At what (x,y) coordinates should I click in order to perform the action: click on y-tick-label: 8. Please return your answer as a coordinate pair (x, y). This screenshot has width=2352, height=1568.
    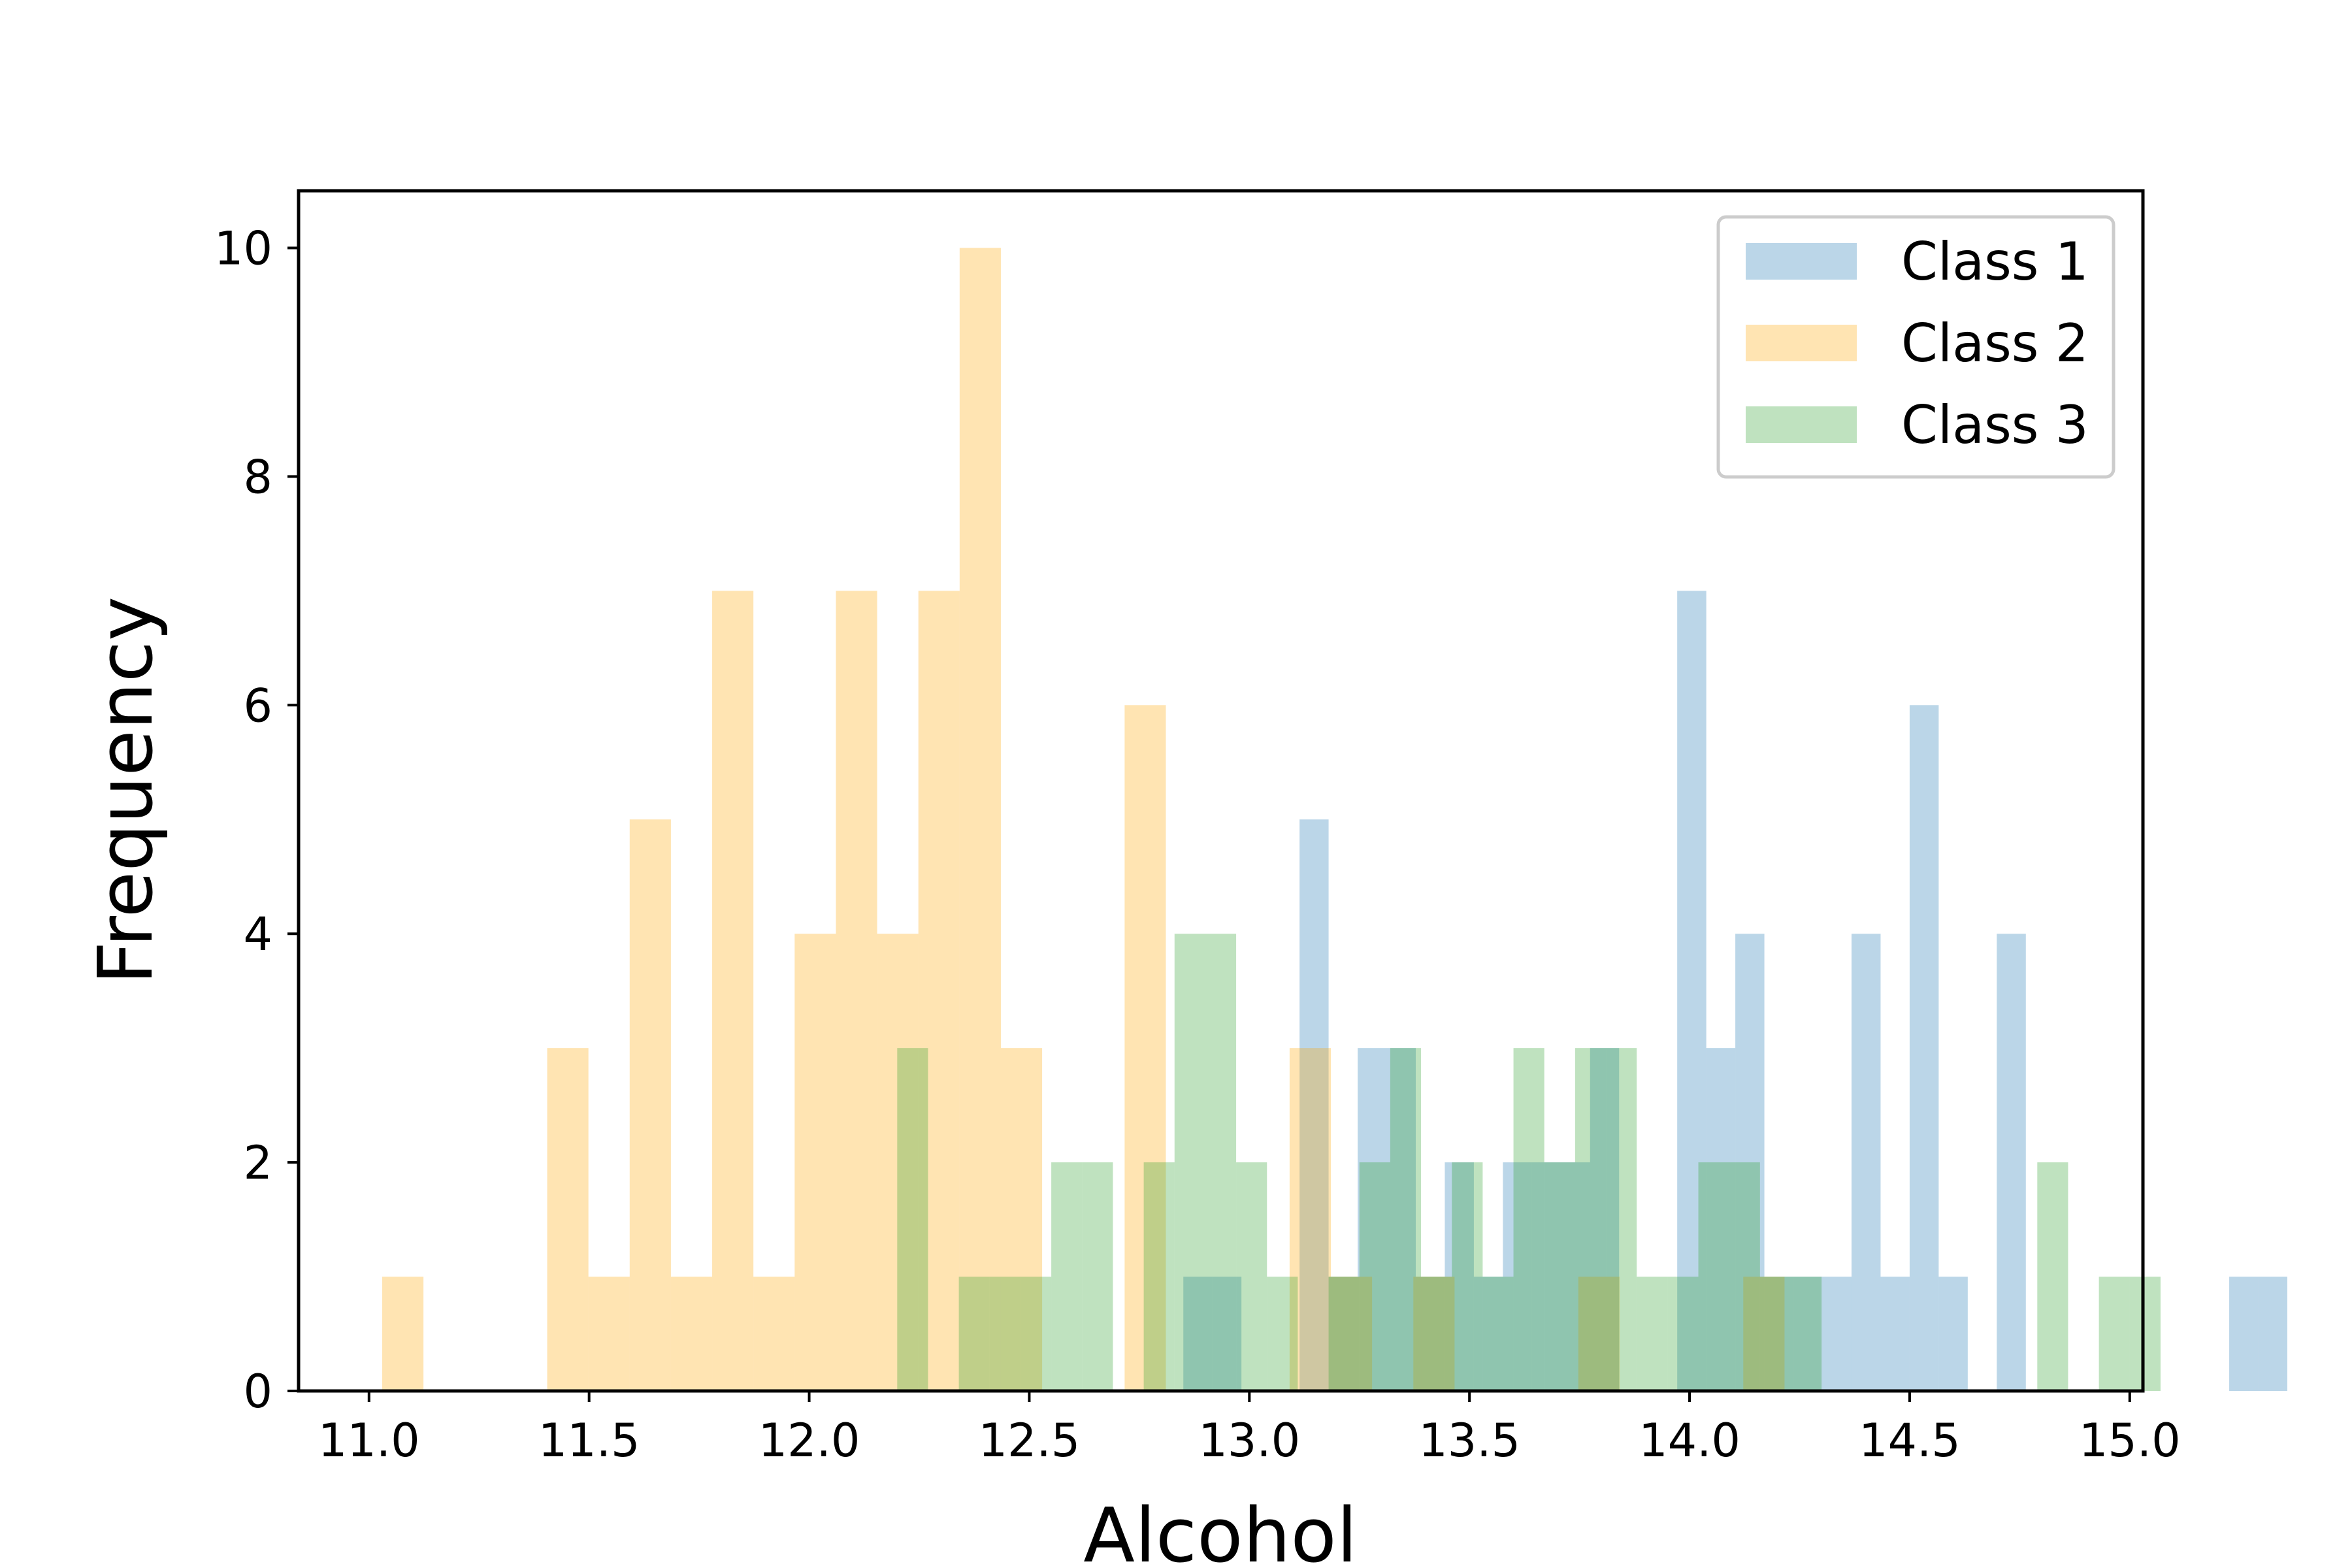
    Looking at the image, I should click on (257, 477).